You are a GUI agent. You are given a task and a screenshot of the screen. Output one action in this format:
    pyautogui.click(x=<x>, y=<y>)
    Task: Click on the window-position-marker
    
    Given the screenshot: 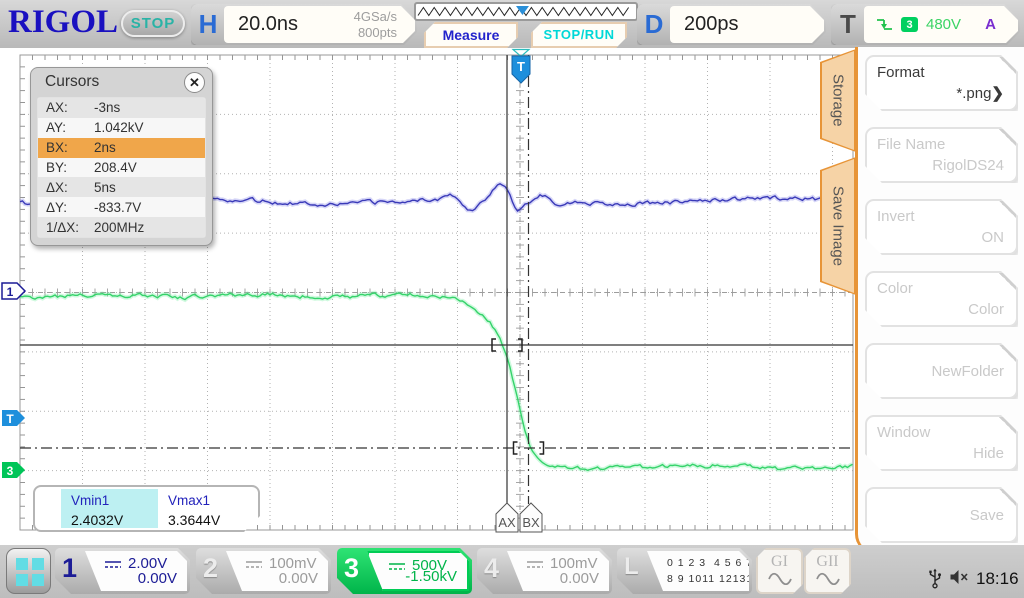 What is the action you would take?
    pyautogui.click(x=522, y=10)
    